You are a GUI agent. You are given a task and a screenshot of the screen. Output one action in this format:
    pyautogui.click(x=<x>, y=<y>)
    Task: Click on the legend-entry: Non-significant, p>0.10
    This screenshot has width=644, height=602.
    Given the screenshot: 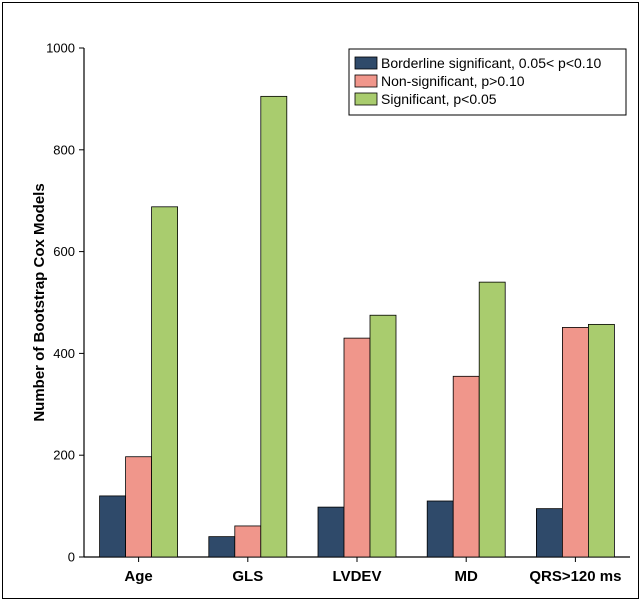 What is the action you would take?
    pyautogui.click(x=453, y=81)
    